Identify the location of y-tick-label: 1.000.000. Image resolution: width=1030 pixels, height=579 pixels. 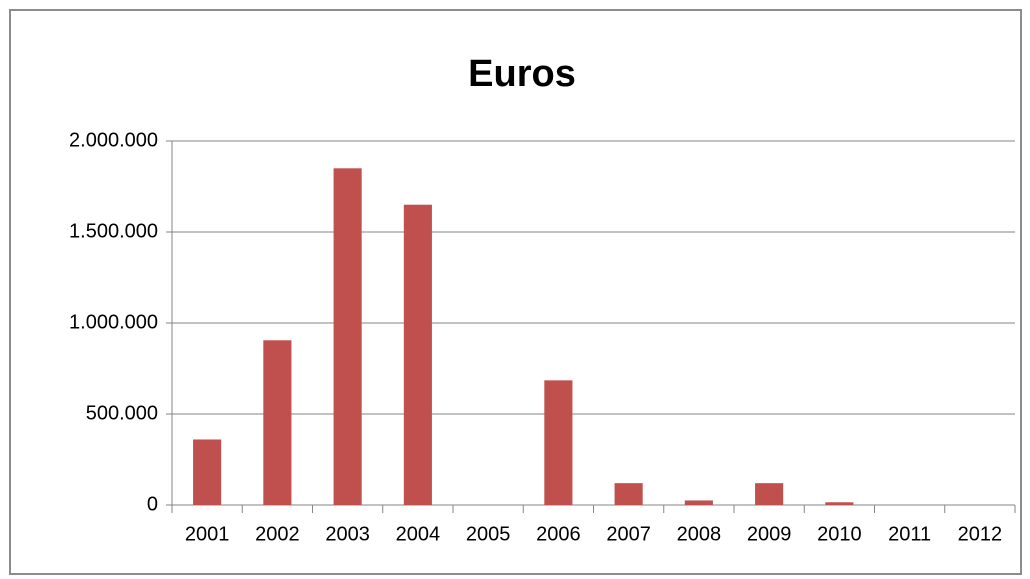
(113, 322).